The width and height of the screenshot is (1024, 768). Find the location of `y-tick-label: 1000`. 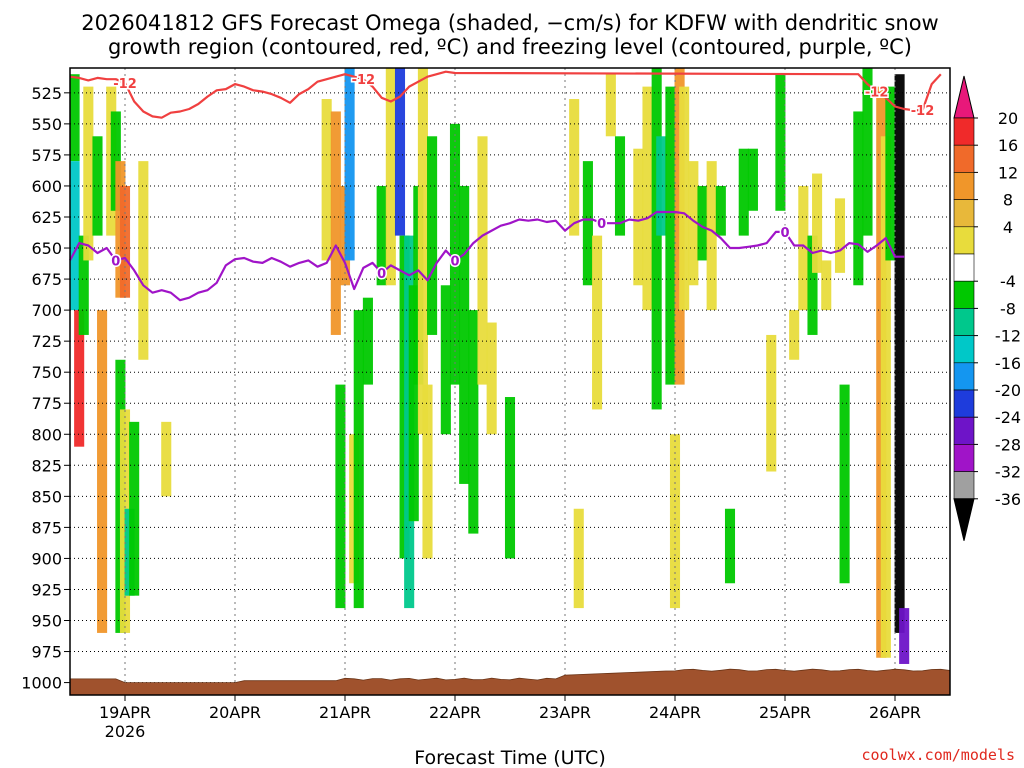

y-tick-label: 1000 is located at coordinates (41, 683).